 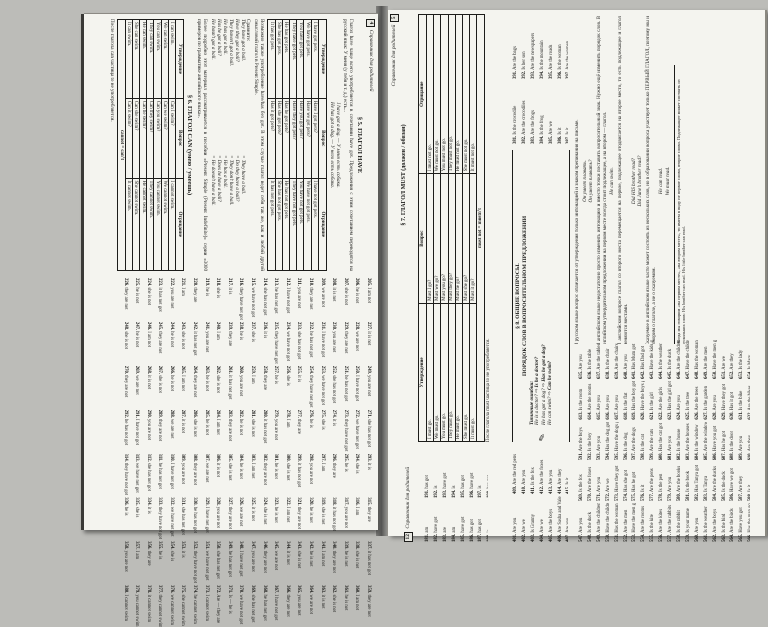 I want to click on answer-item: 340. they are not, so click(x=334, y=557).